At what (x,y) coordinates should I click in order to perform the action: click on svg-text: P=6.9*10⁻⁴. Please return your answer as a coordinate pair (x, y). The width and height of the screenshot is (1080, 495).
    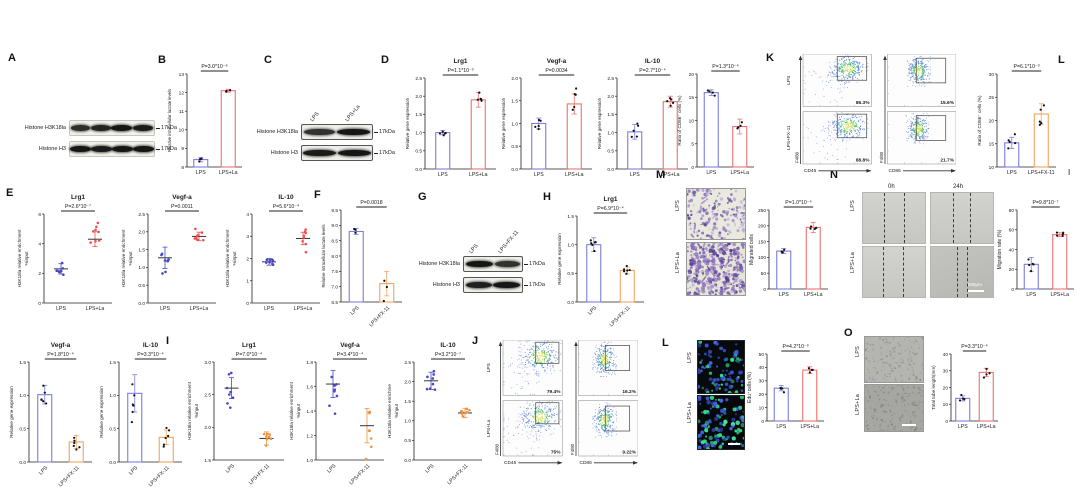
    Looking at the image, I should click on (610, 209).